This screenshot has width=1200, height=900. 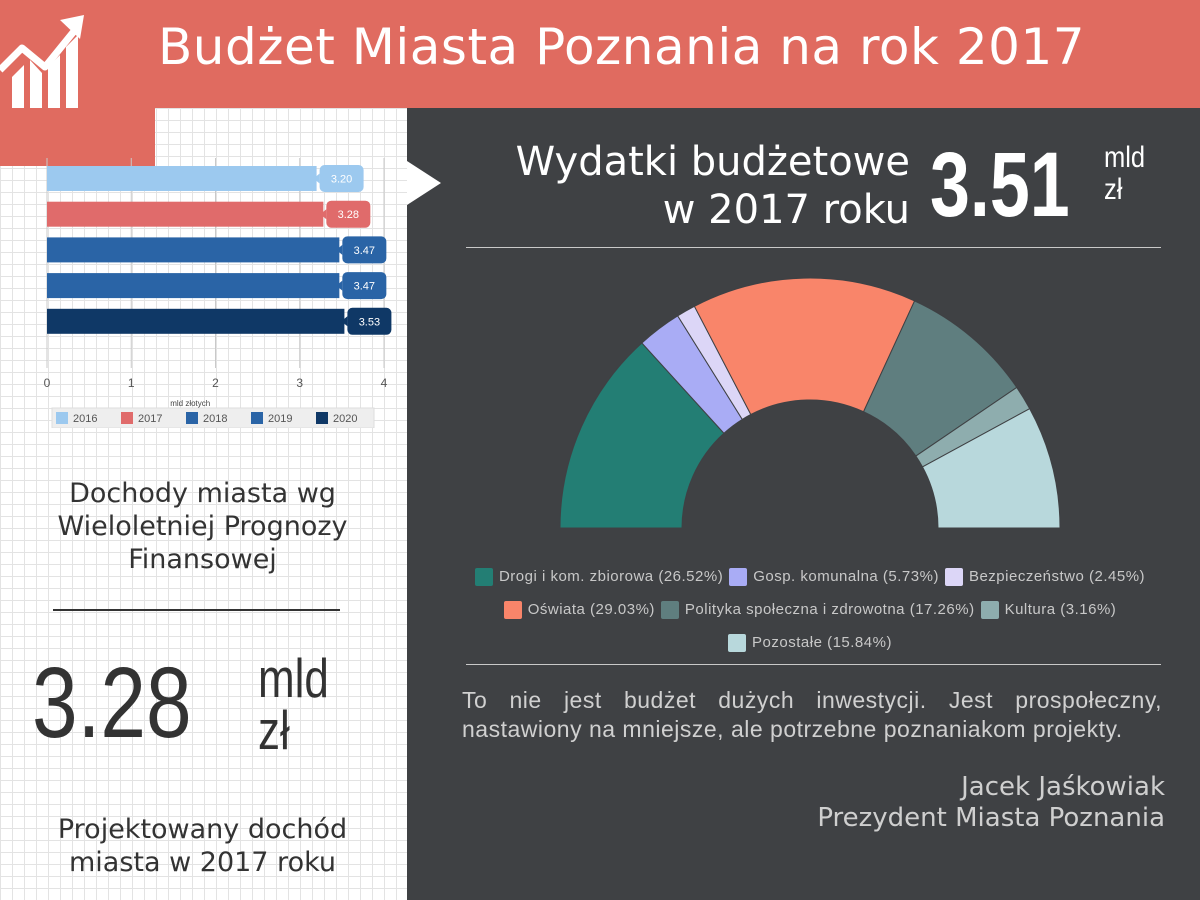 What do you see at coordinates (196, 321) in the screenshot?
I see `bar-2020` at bounding box center [196, 321].